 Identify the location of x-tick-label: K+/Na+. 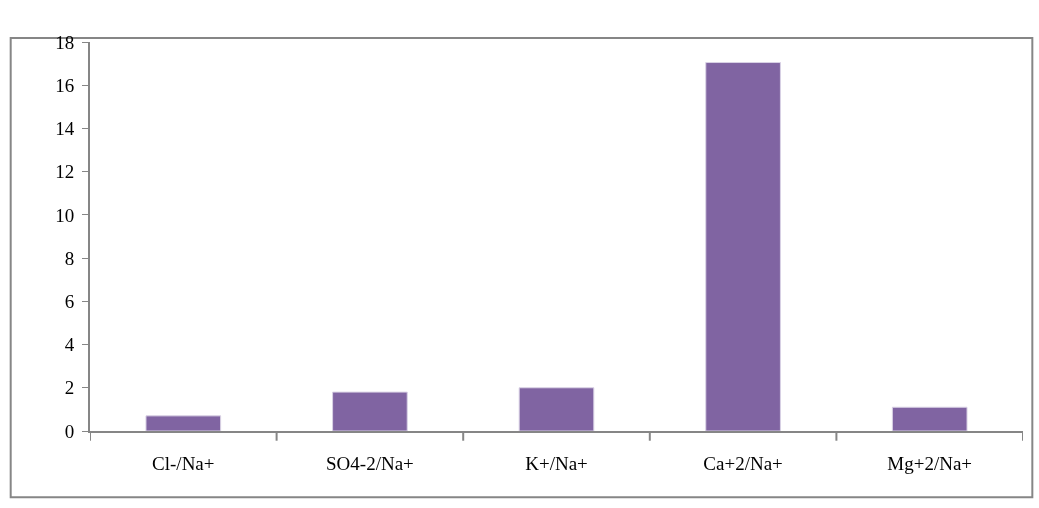
(556, 463).